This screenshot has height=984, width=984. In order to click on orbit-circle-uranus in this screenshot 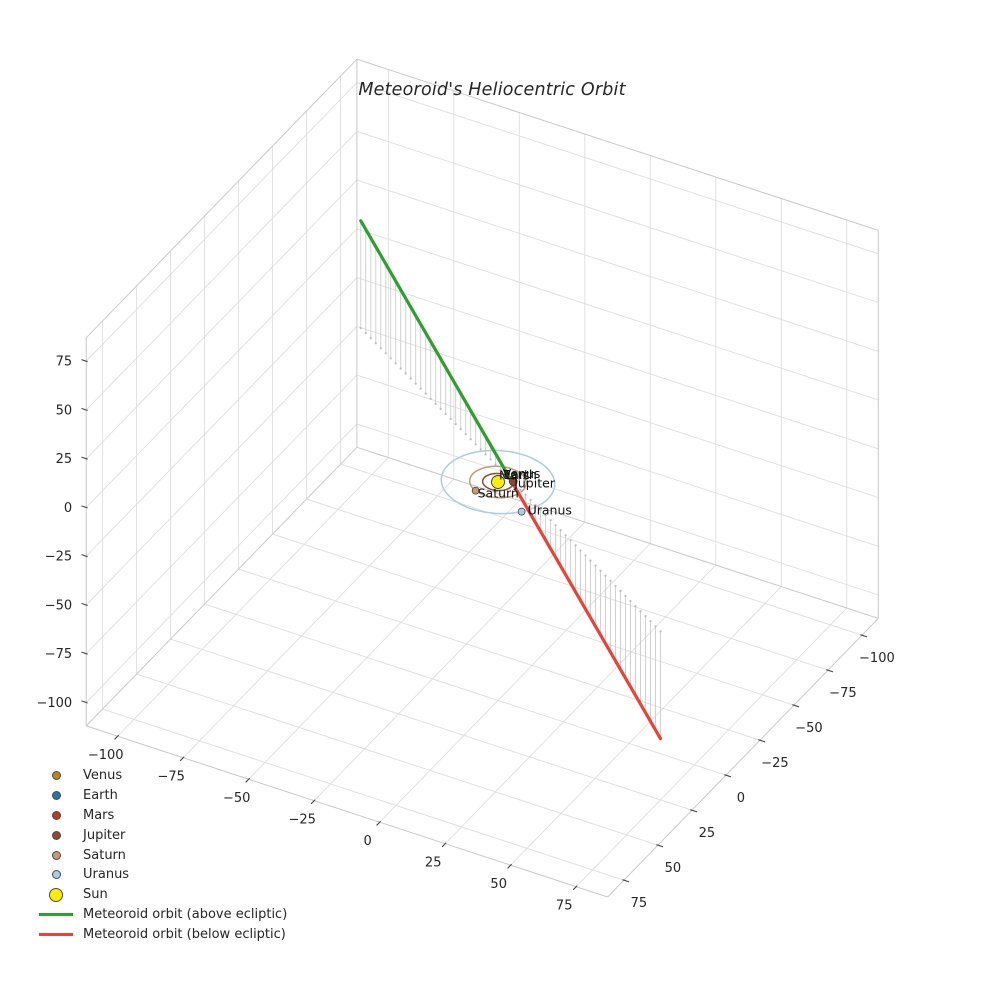, I will do `click(498, 482)`.